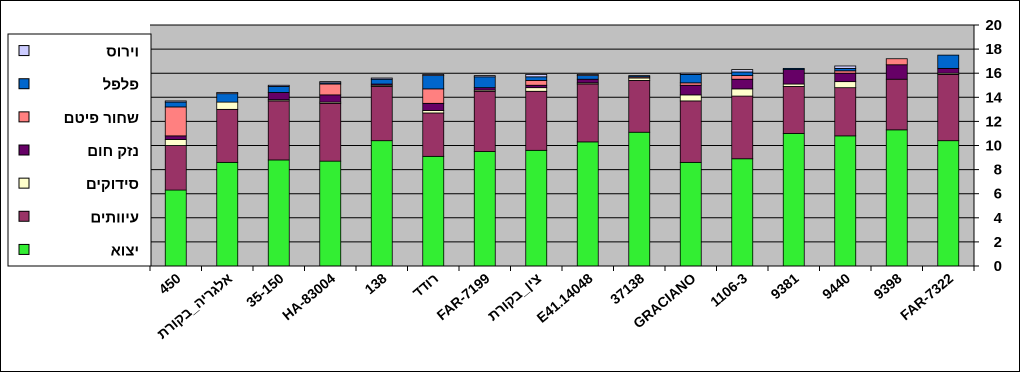 The height and width of the screenshot is (378, 1021). What do you see at coordinates (114, 217) in the screenshot?
I see `legend-label: עיוותים` at bounding box center [114, 217].